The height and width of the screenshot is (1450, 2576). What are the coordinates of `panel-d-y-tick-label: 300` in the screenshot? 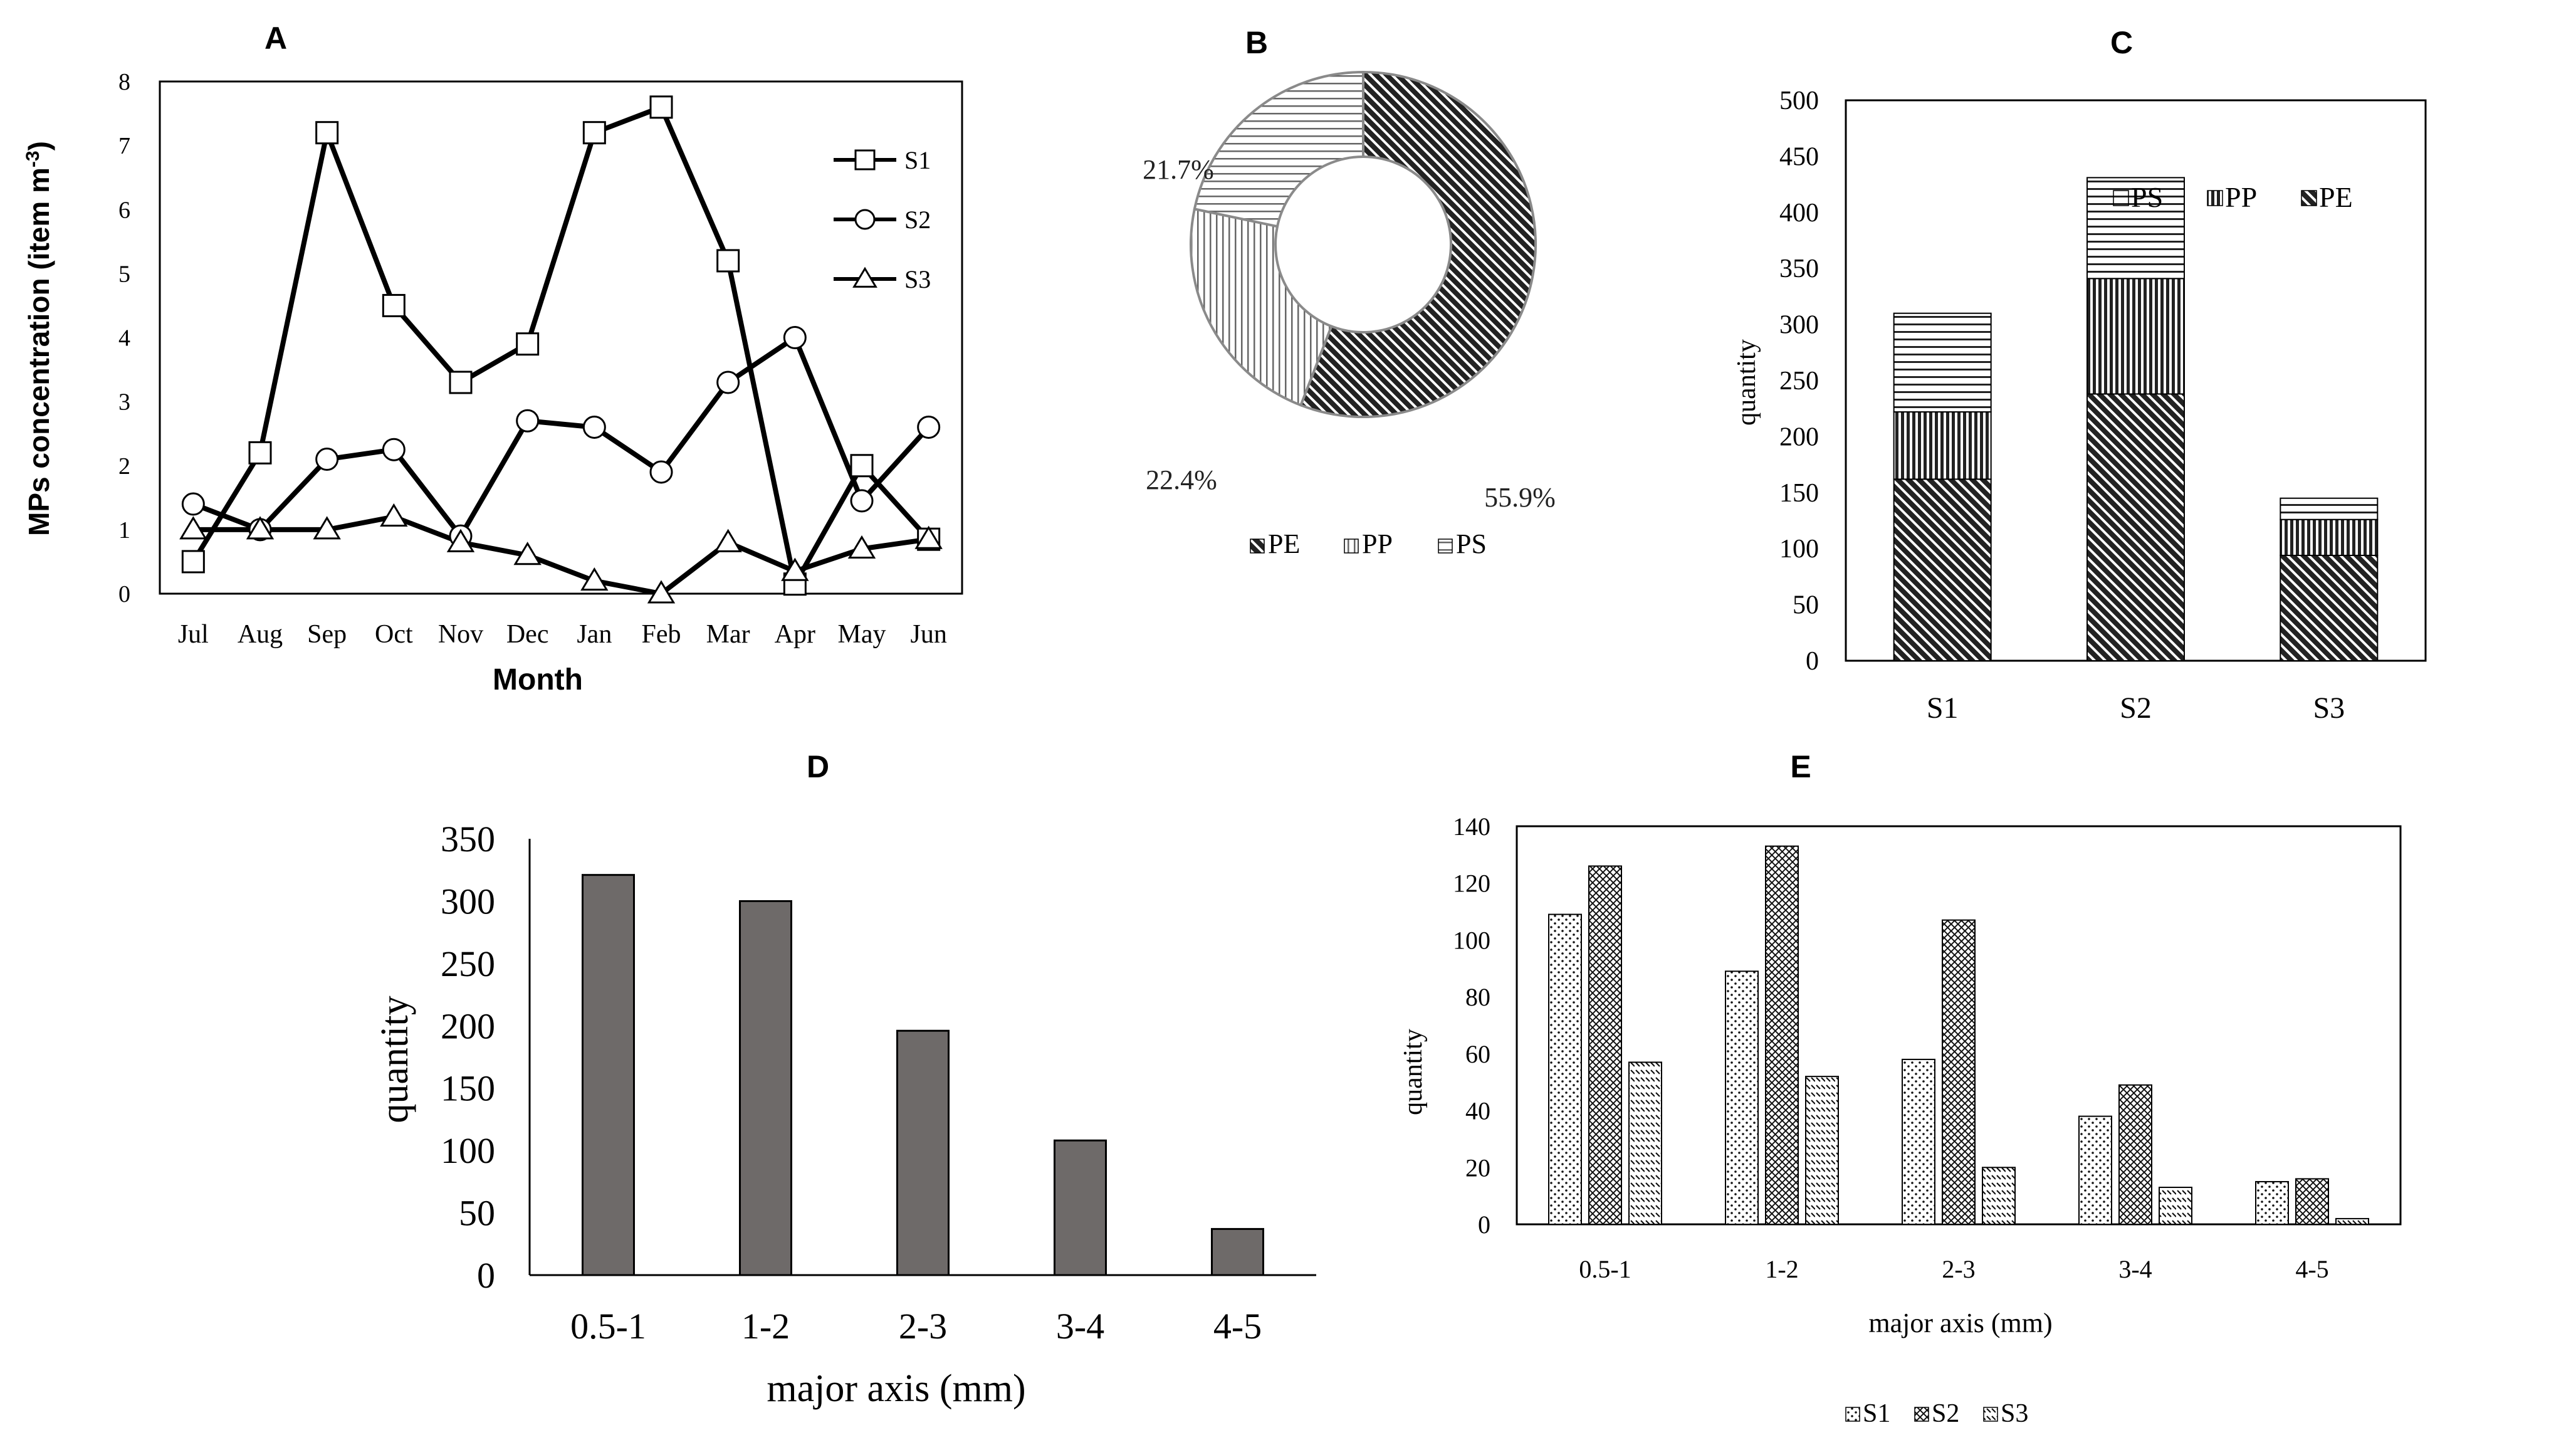 It's located at (468, 901).